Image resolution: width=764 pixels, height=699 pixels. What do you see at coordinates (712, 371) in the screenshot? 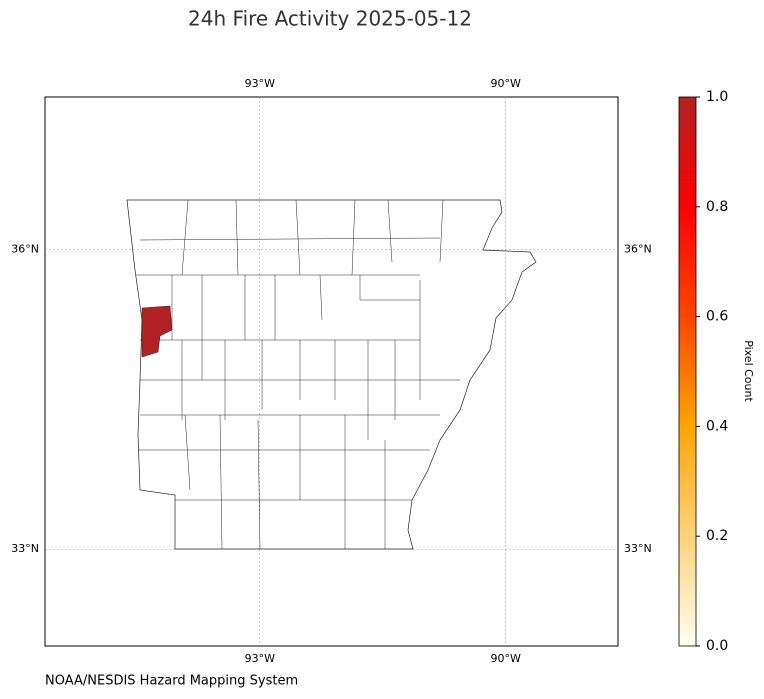
I see `colorbar-axis: 0.0 0.2 0.4 0.6 0.8 1.0` at bounding box center [712, 371].